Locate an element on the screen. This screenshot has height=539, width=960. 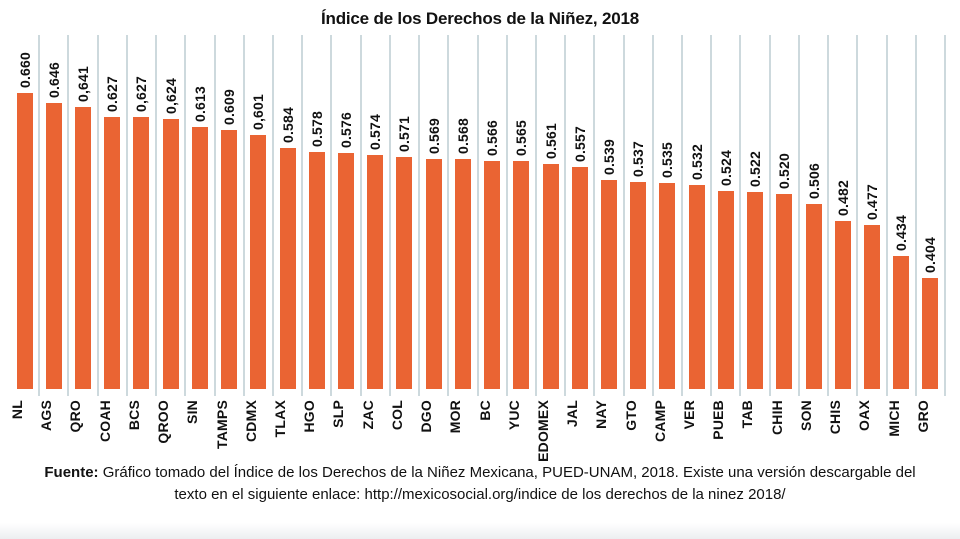
bar-column: 0,601 is located at coordinates (258, 241).